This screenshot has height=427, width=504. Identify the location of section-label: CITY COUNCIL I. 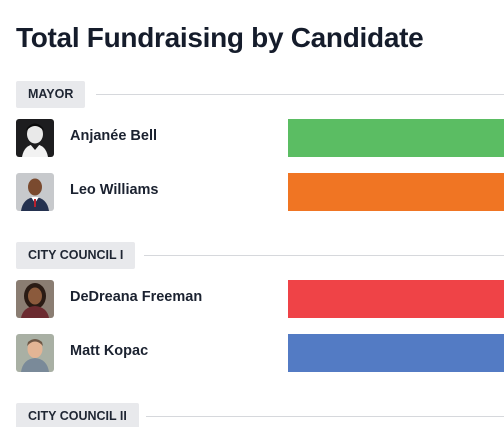
(76, 255).